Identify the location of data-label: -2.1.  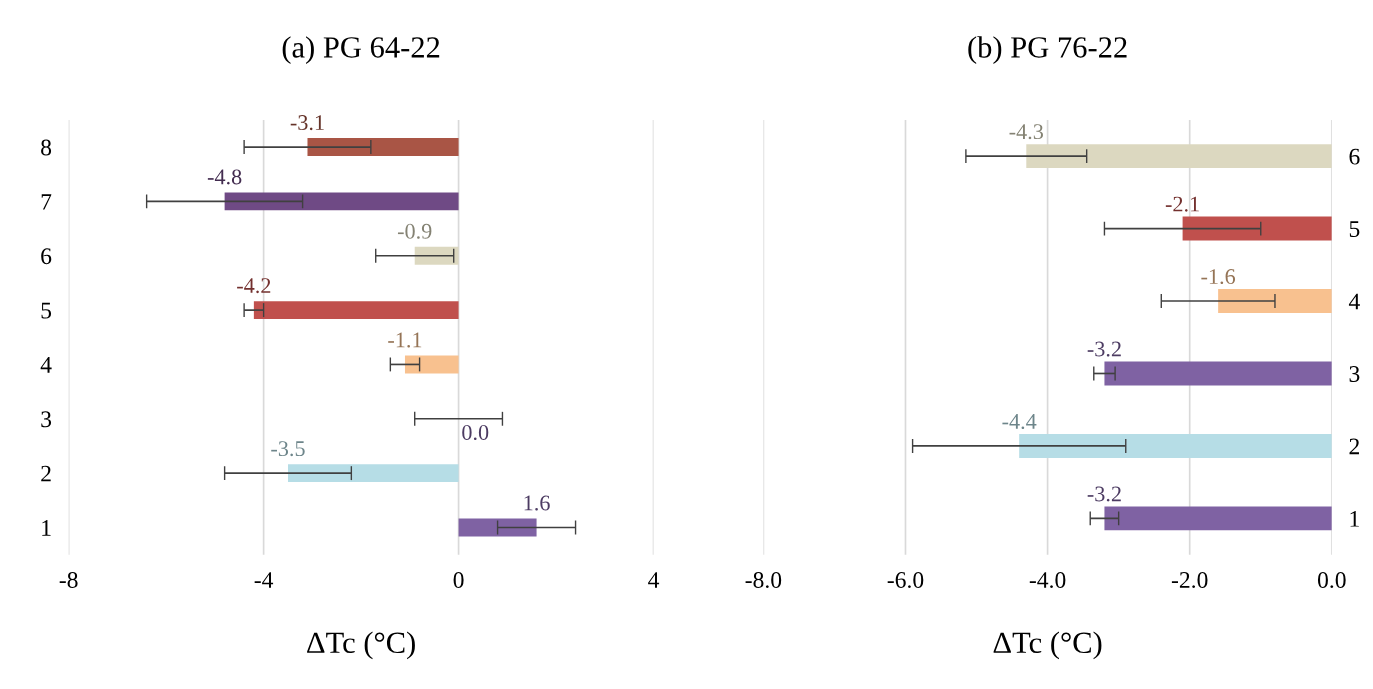
(1182, 204).